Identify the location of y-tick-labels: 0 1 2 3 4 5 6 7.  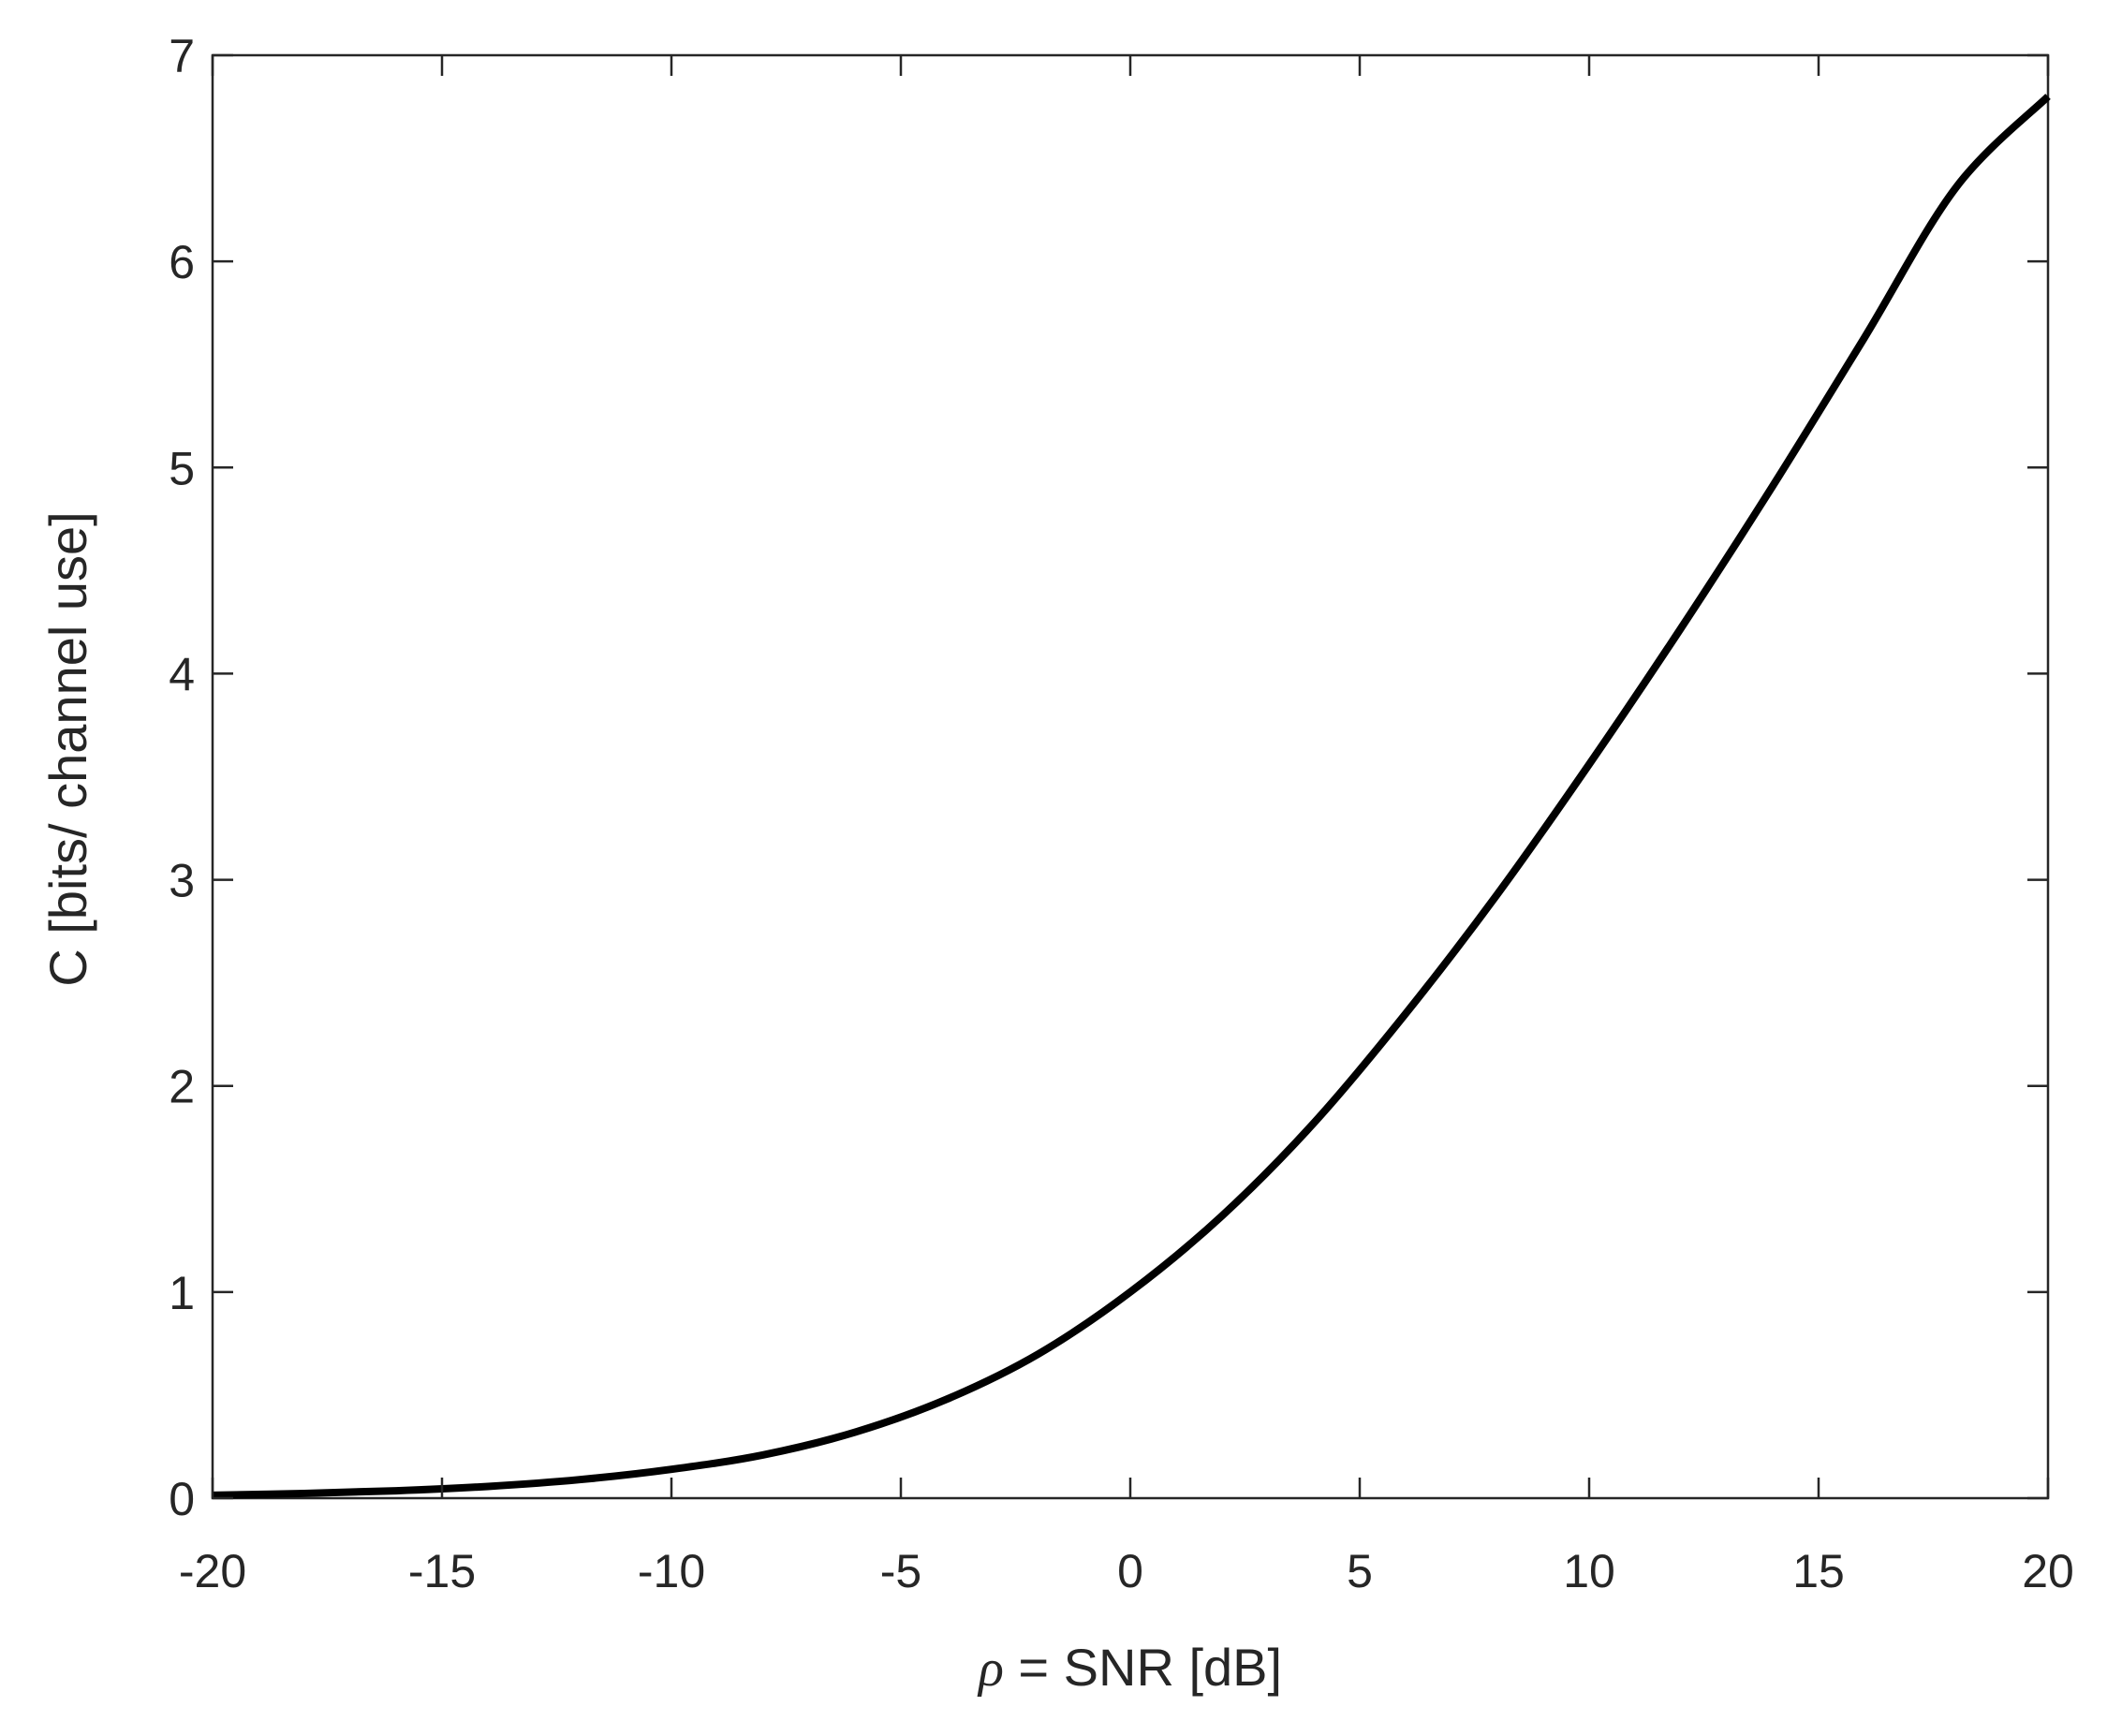
(182, 777).